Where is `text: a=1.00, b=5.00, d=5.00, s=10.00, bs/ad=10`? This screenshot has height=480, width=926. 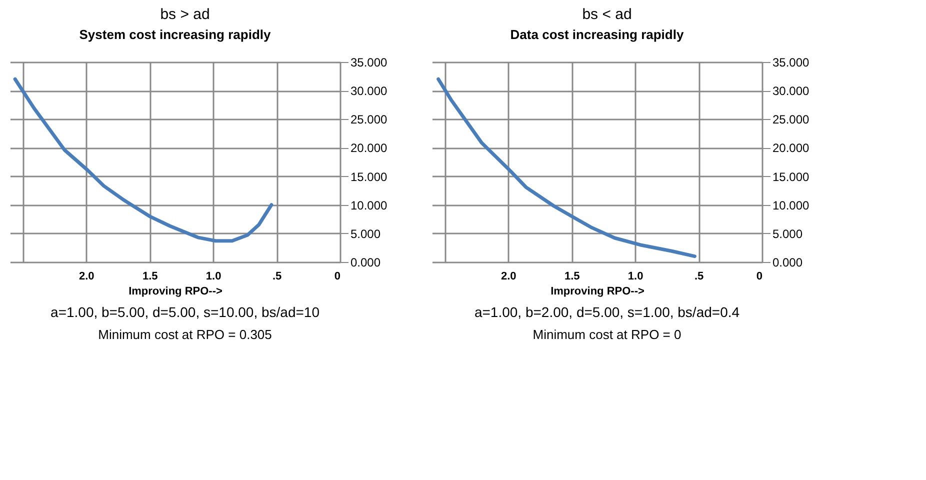
text: a=1.00, b=5.00, d=5.00, s=10.00, bs/ad=10 is located at coordinates (185, 312).